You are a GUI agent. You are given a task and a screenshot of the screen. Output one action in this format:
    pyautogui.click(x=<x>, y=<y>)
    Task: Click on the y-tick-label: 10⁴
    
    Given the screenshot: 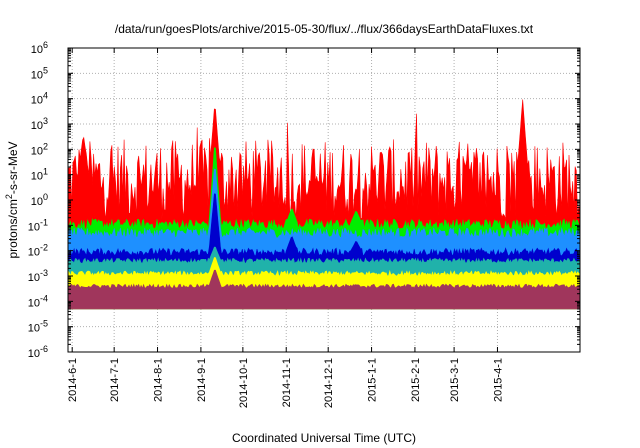 What is the action you would take?
    pyautogui.click(x=39, y=99)
    